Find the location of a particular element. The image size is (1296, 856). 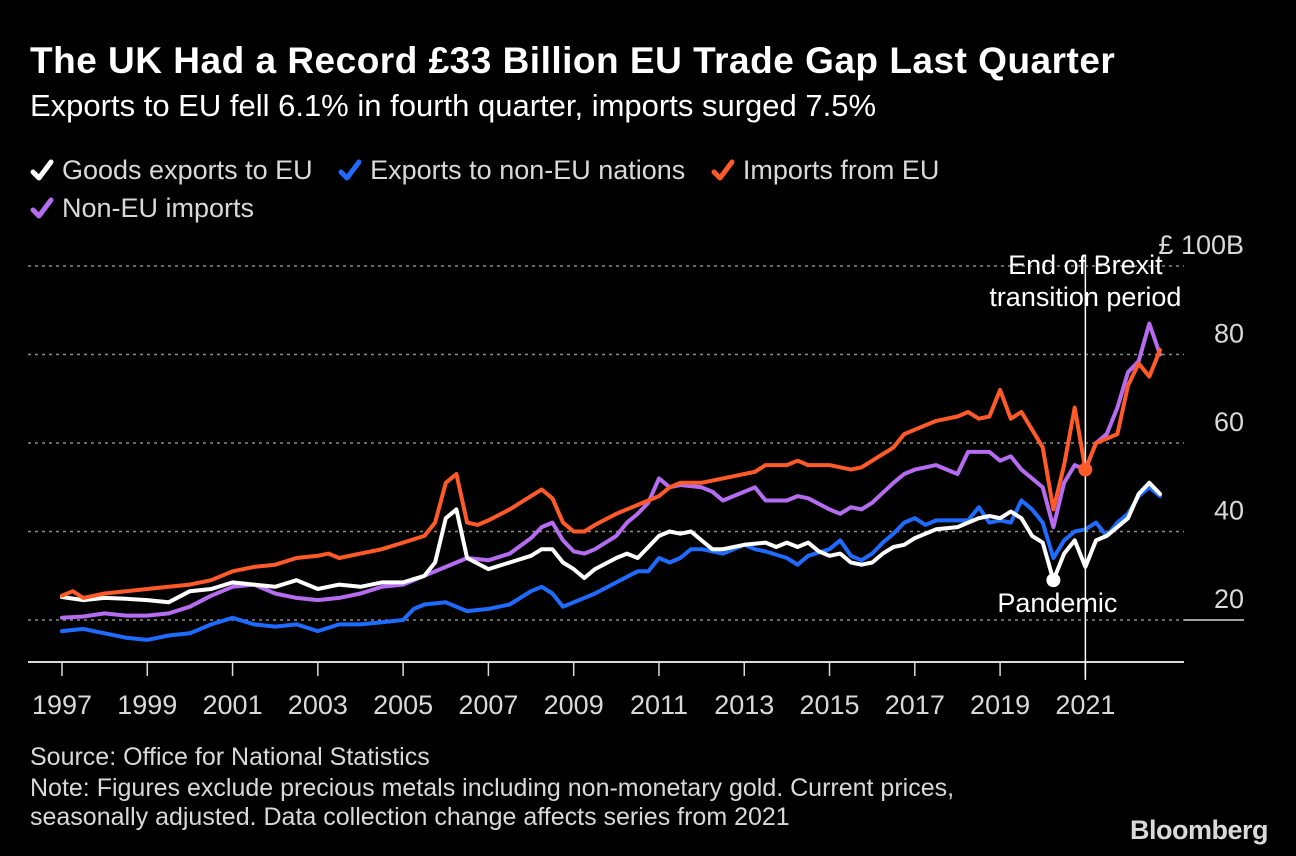

x-tick-label: 2015 is located at coordinates (829, 705).